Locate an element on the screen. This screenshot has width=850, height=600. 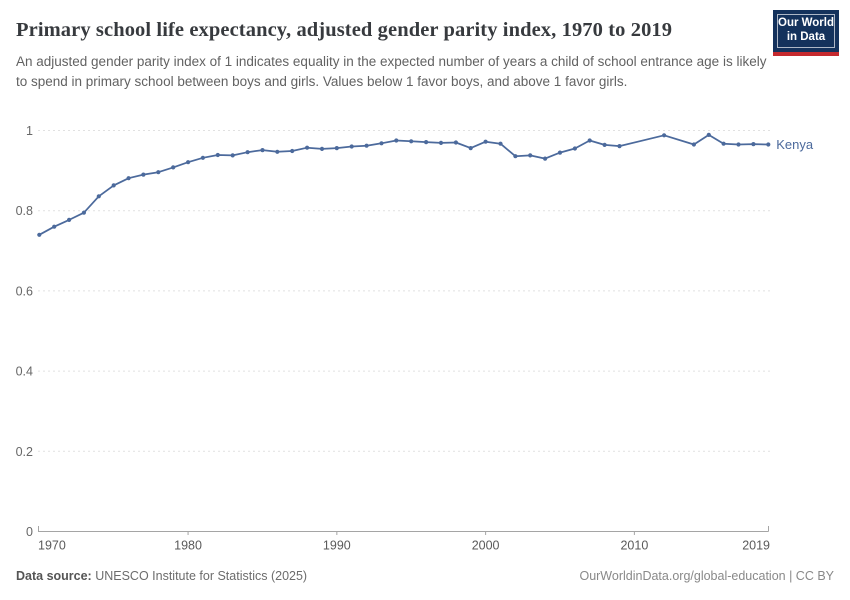
owid-logo-line1: Our World is located at coordinates (806, 23).